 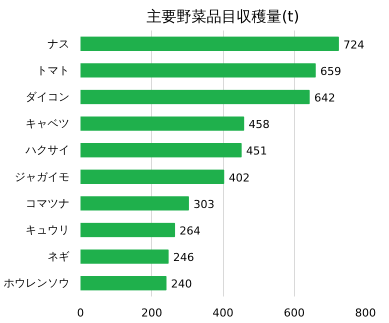 What do you see at coordinates (37, 283) in the screenshot?
I see `y-tick-label: ホウレンソウ` at bounding box center [37, 283].